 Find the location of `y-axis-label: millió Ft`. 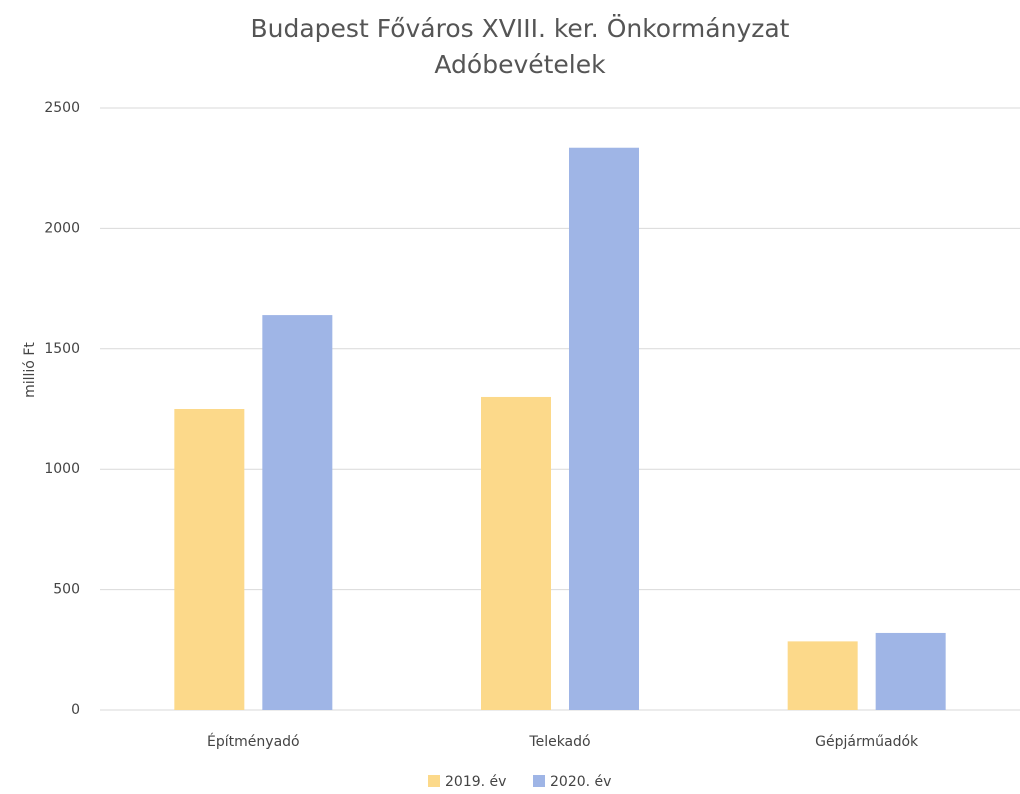

y-axis-label: millió Ft is located at coordinates (30, 370).